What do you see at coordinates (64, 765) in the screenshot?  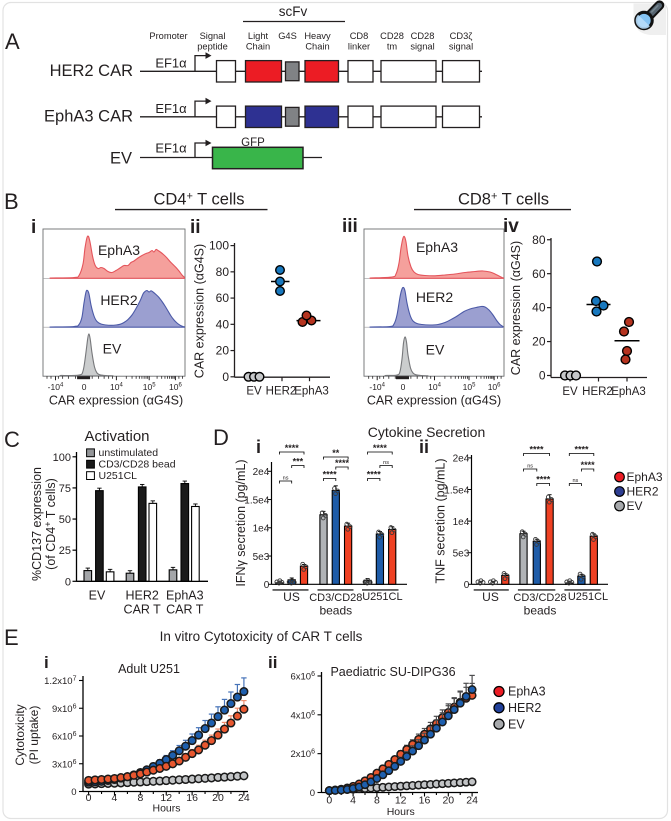 I see `svg-text: 3x10⁶` at bounding box center [64, 765].